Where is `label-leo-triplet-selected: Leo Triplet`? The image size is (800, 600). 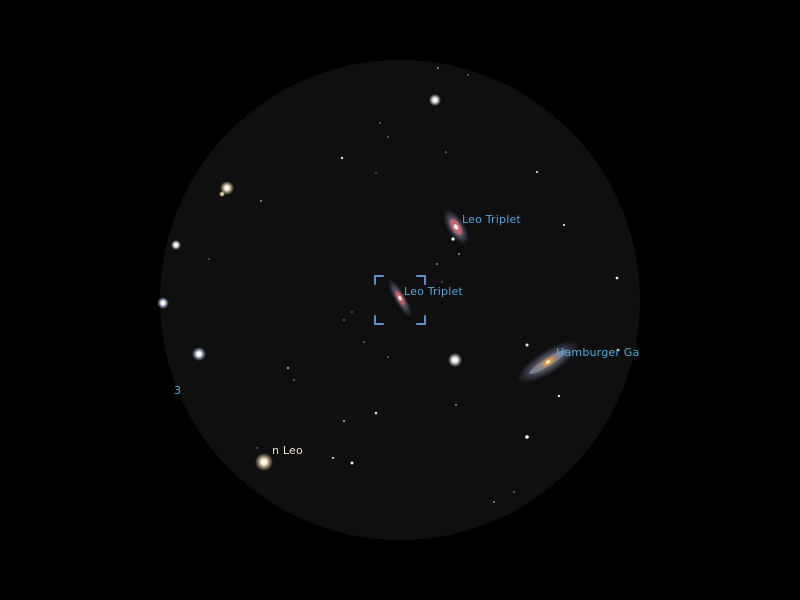
label-leo-triplet-selected: Leo Triplet is located at coordinates (433, 291).